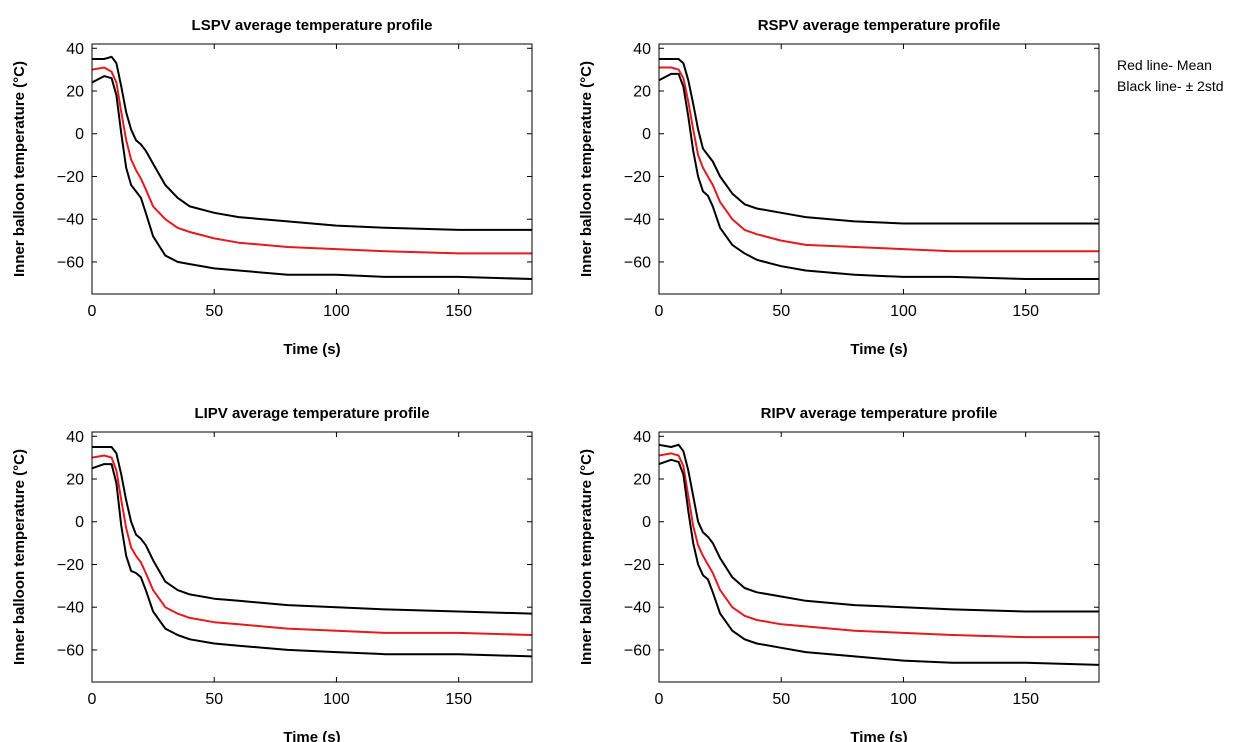 The image size is (1260, 742). What do you see at coordinates (311, 413) in the screenshot?
I see `panel-title: LIPV average temperature profile` at bounding box center [311, 413].